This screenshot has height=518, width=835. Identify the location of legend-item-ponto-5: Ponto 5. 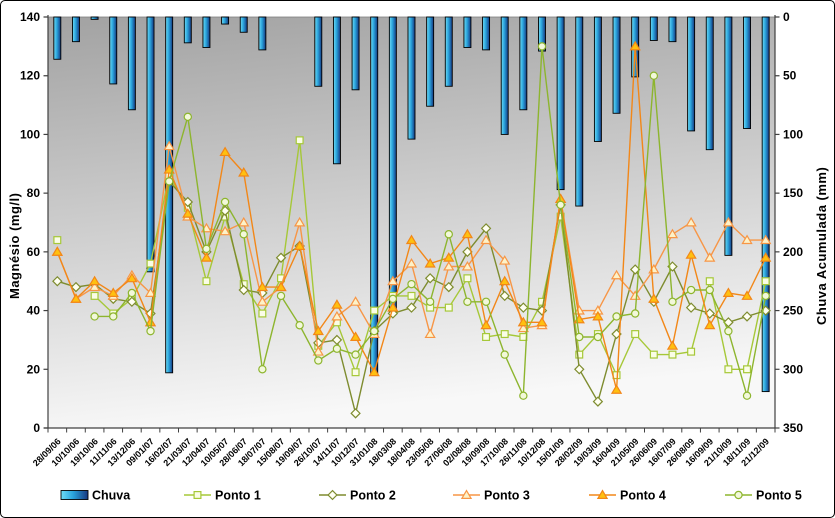
(763, 496).